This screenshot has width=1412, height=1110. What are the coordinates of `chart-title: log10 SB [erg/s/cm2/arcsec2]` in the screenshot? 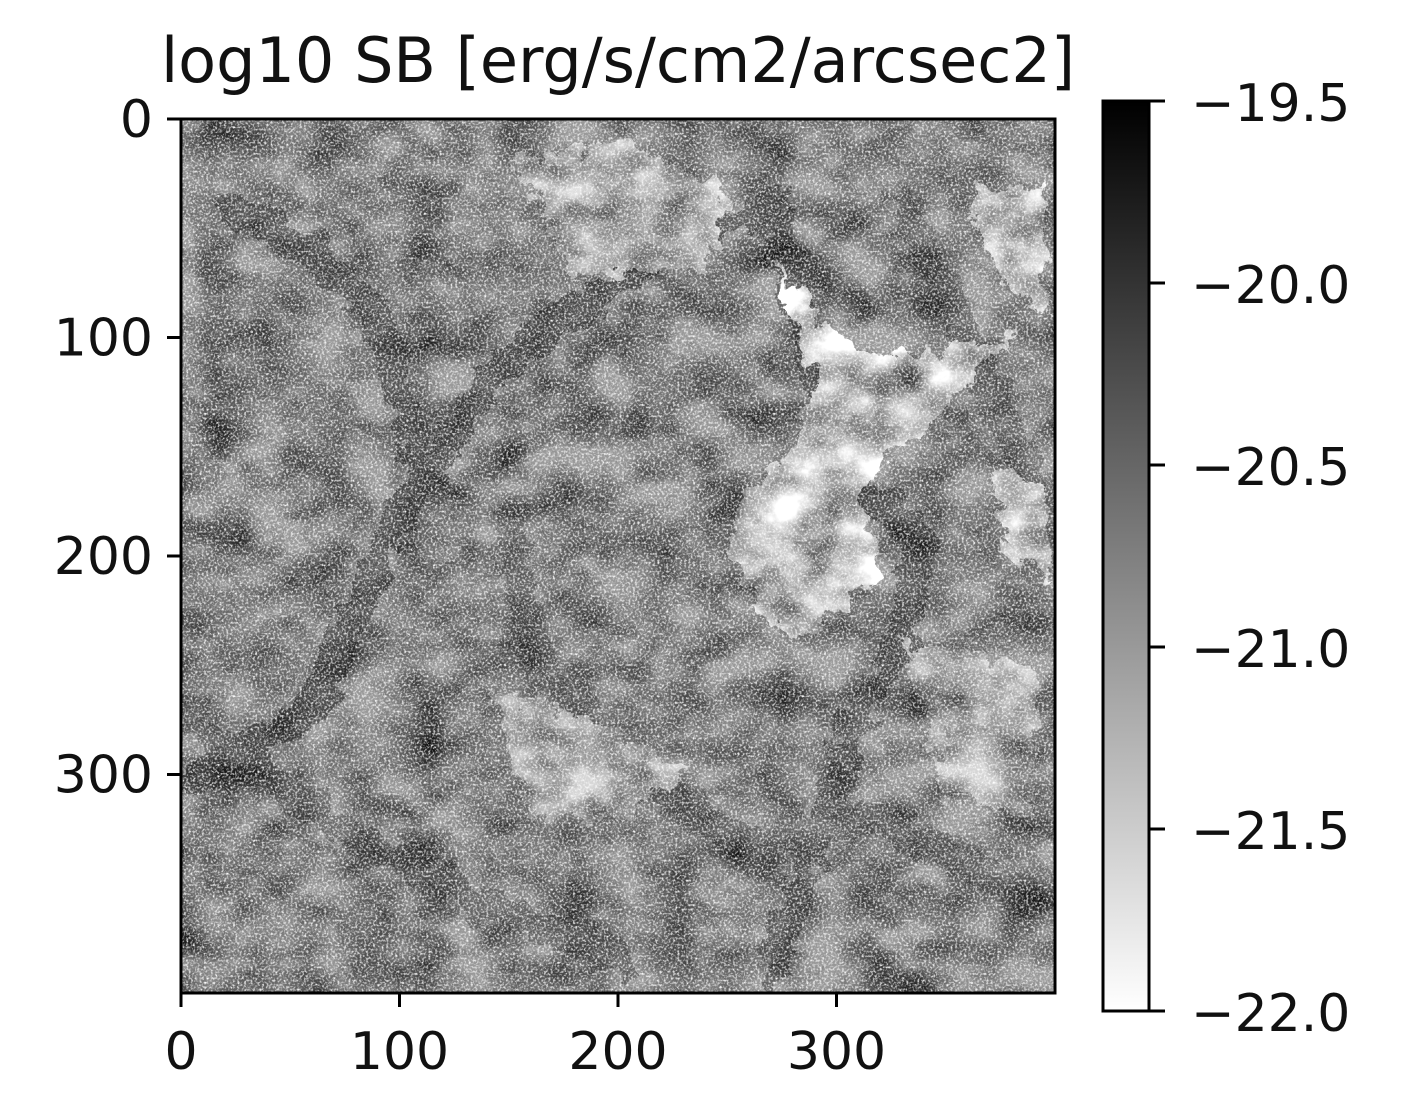 It's located at (618, 60).